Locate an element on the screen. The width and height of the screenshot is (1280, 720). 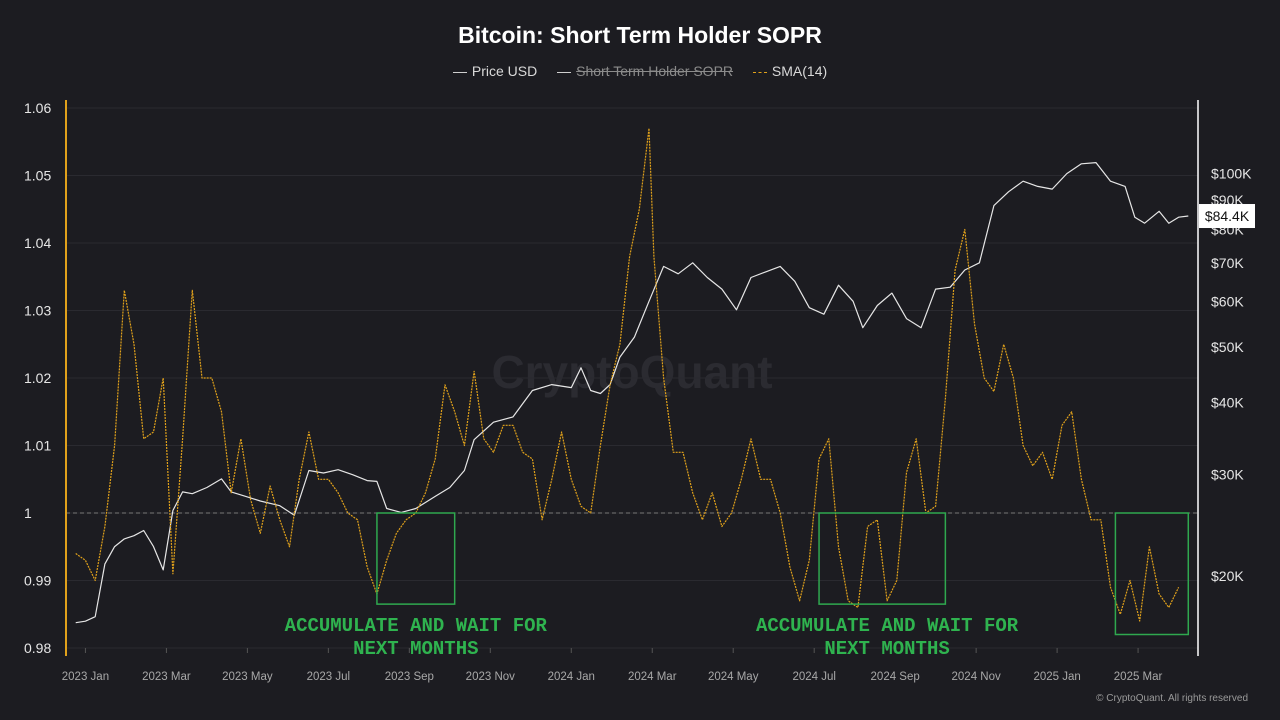
y-left-tick-label: 0.99 is located at coordinates (37, 581).